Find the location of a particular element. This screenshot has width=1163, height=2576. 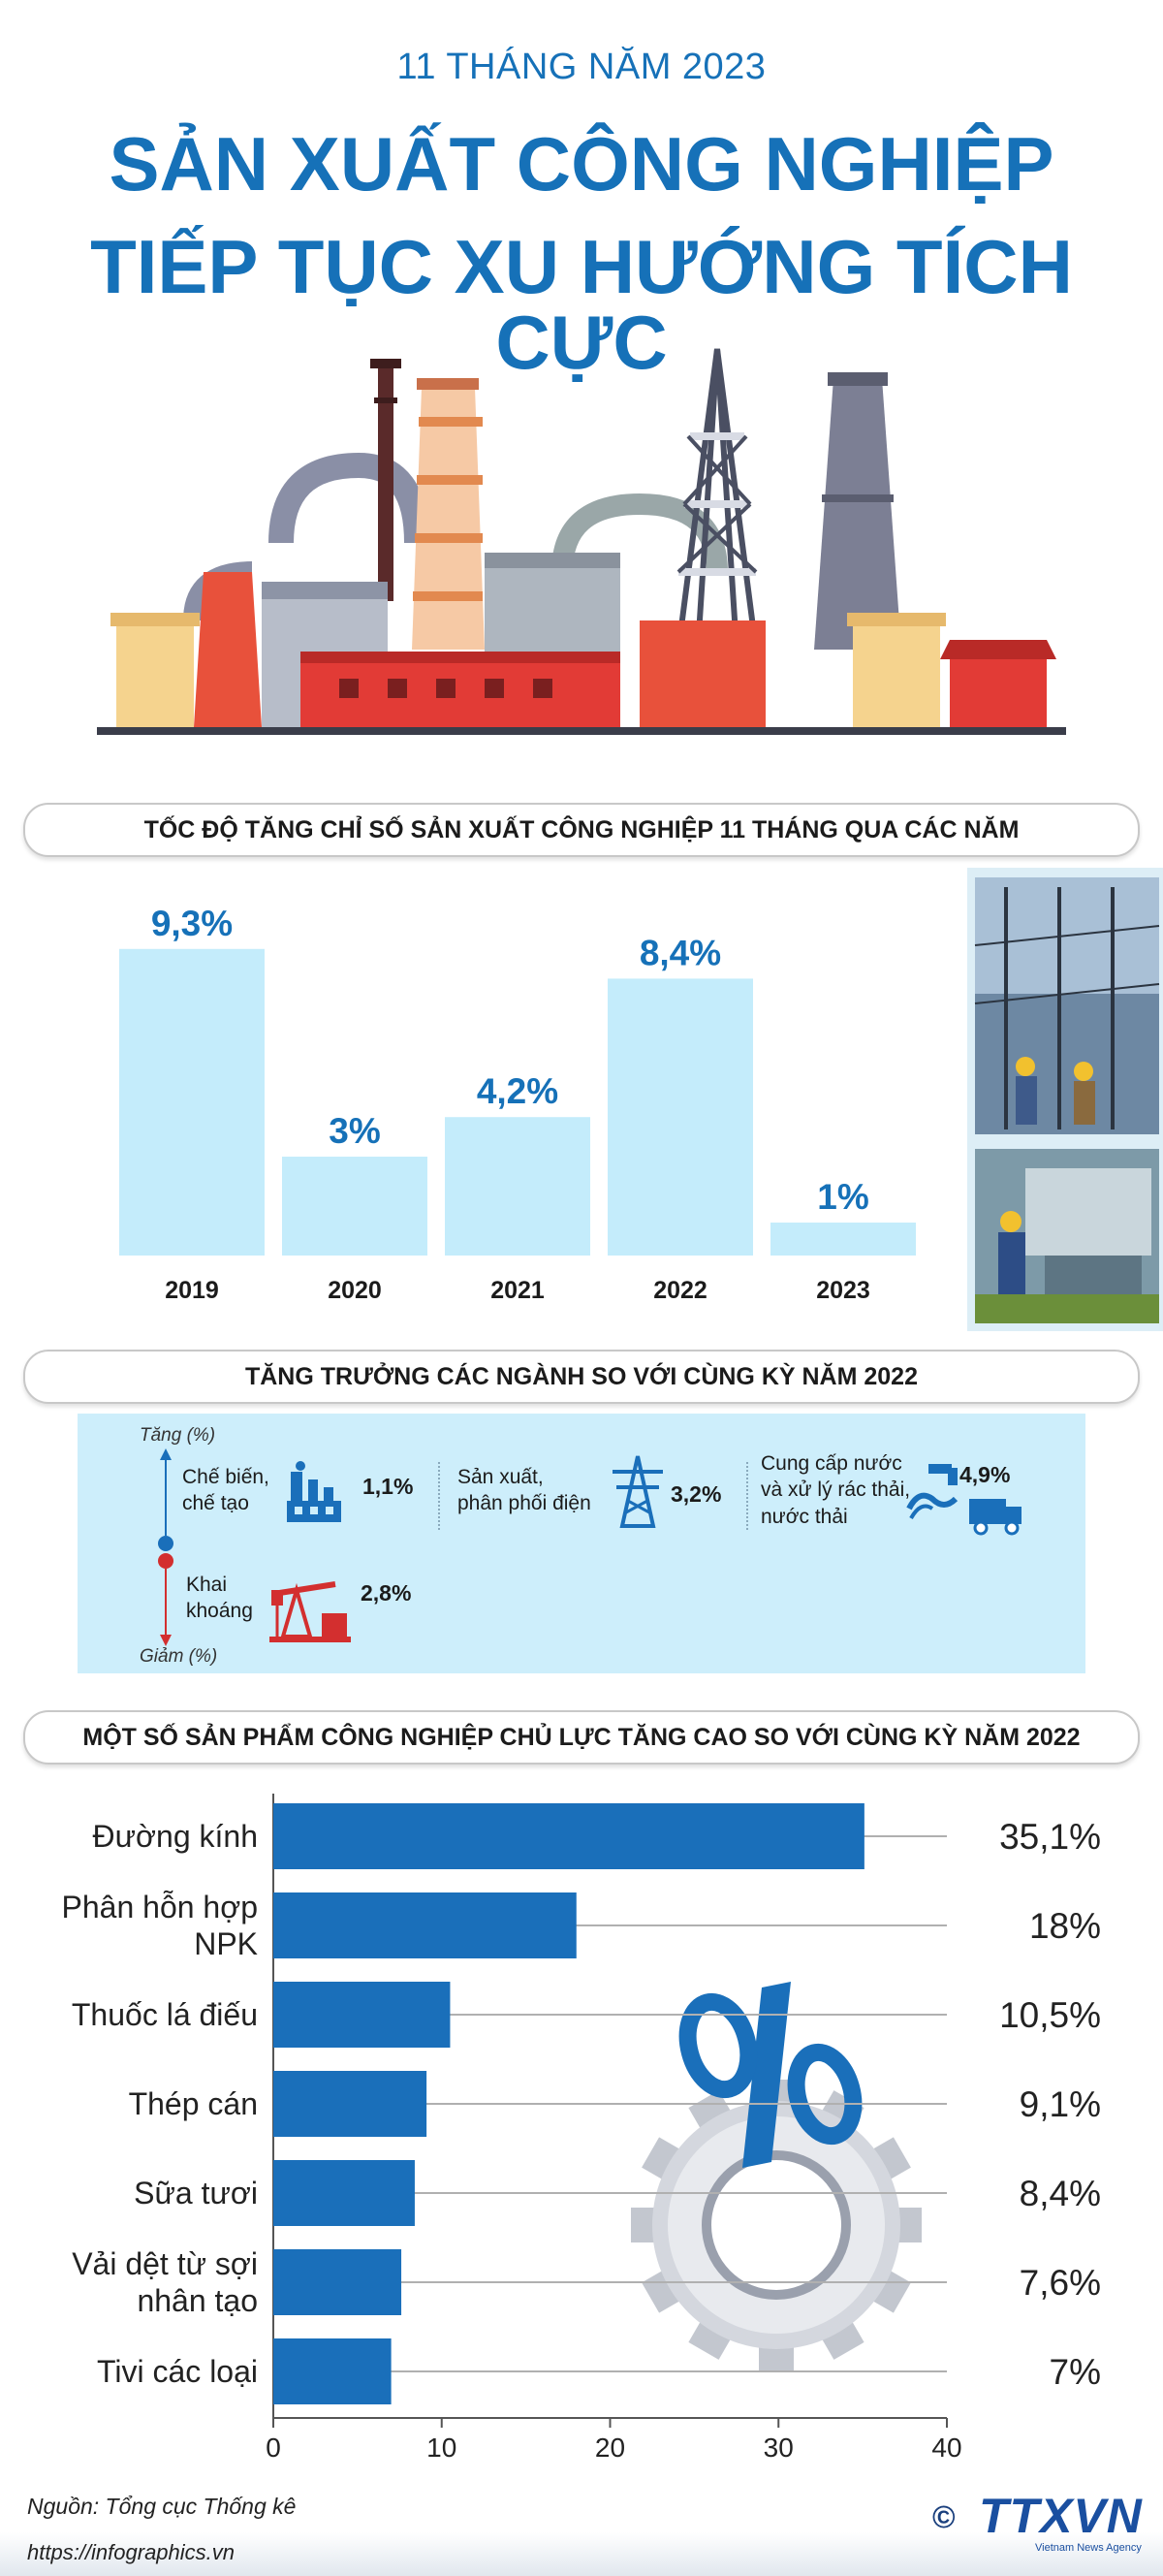

red-buildings is located at coordinates (625, 649).